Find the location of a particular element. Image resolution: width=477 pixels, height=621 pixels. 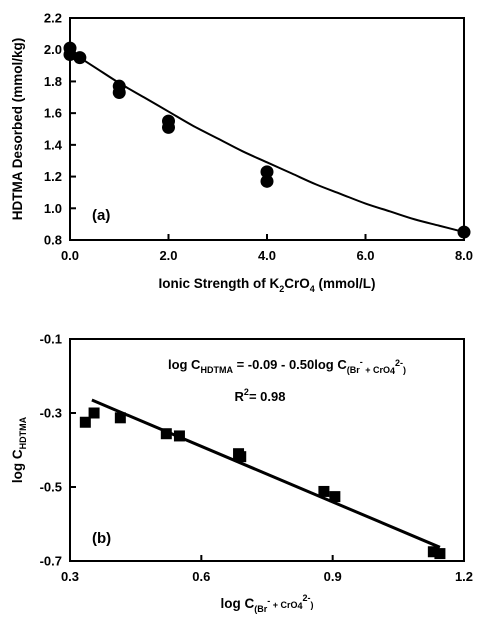

x-tick-label: 0.3 is located at coordinates (70, 576).